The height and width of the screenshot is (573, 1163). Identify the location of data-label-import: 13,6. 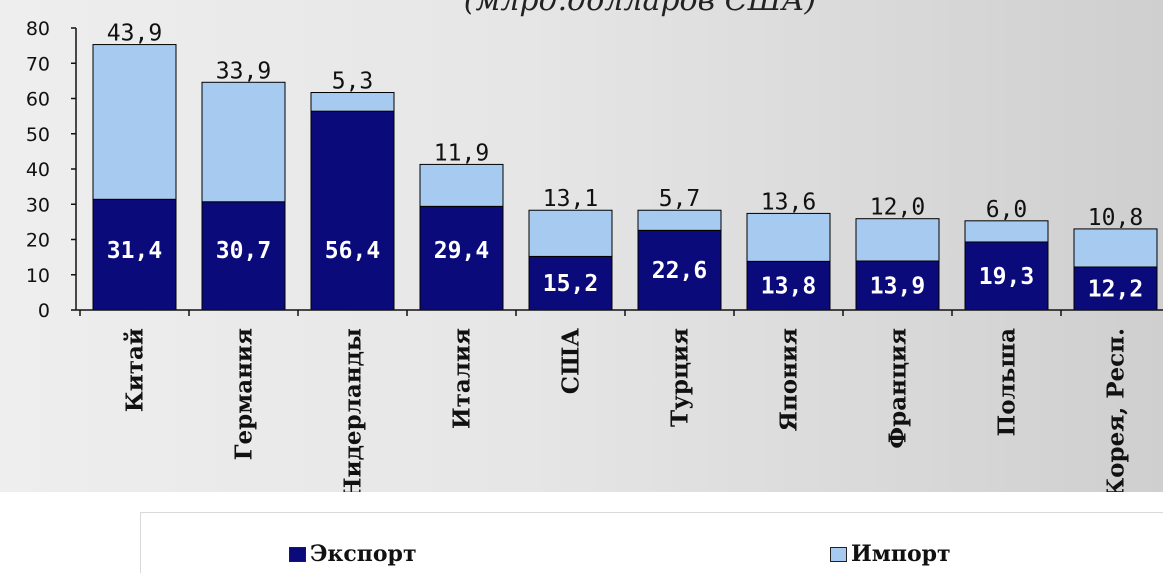
(788, 202).